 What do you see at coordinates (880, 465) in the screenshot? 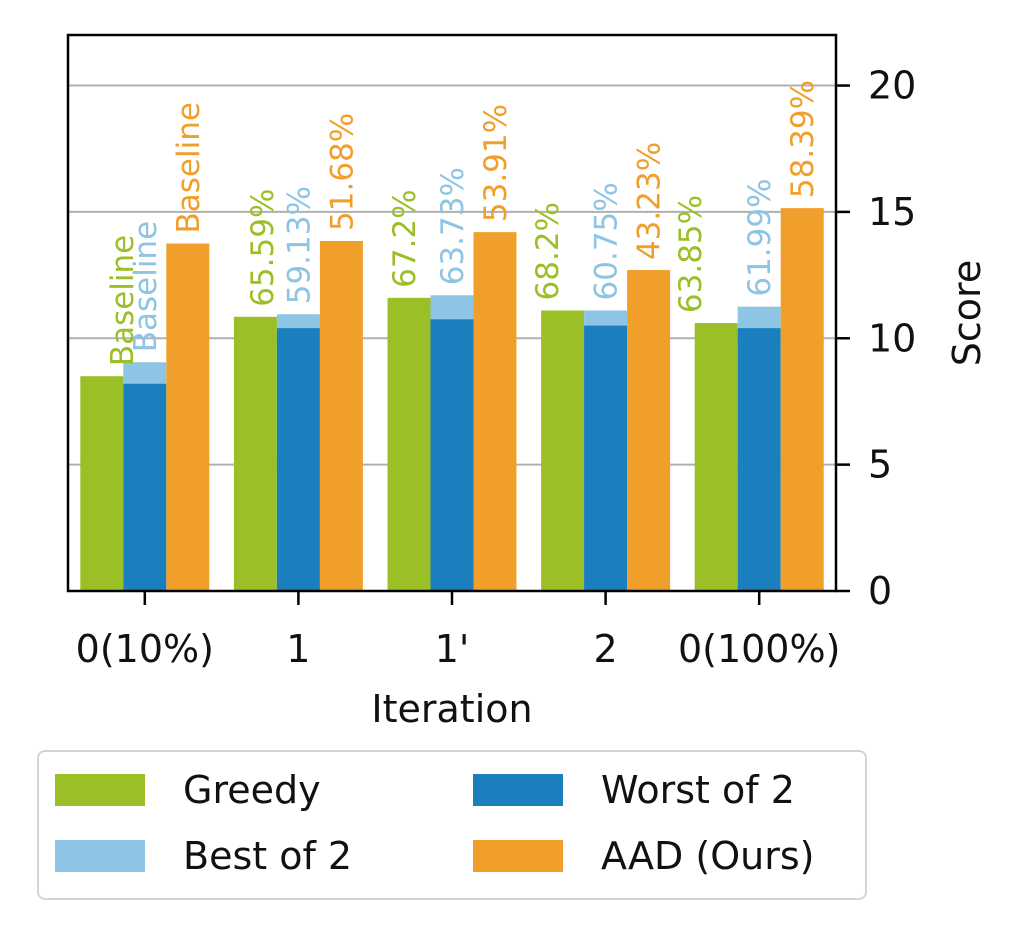
I see `y-tick-label: 5` at bounding box center [880, 465].